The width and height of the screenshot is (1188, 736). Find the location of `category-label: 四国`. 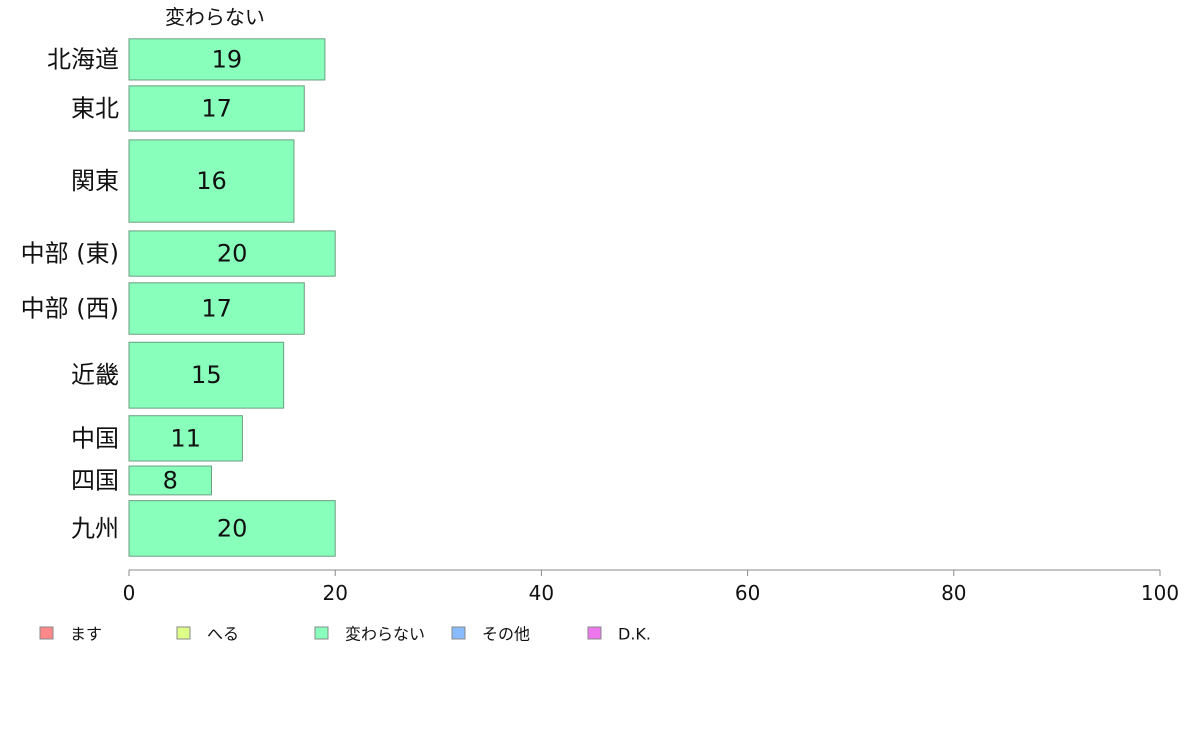

category-label: 四国 is located at coordinates (95, 480).